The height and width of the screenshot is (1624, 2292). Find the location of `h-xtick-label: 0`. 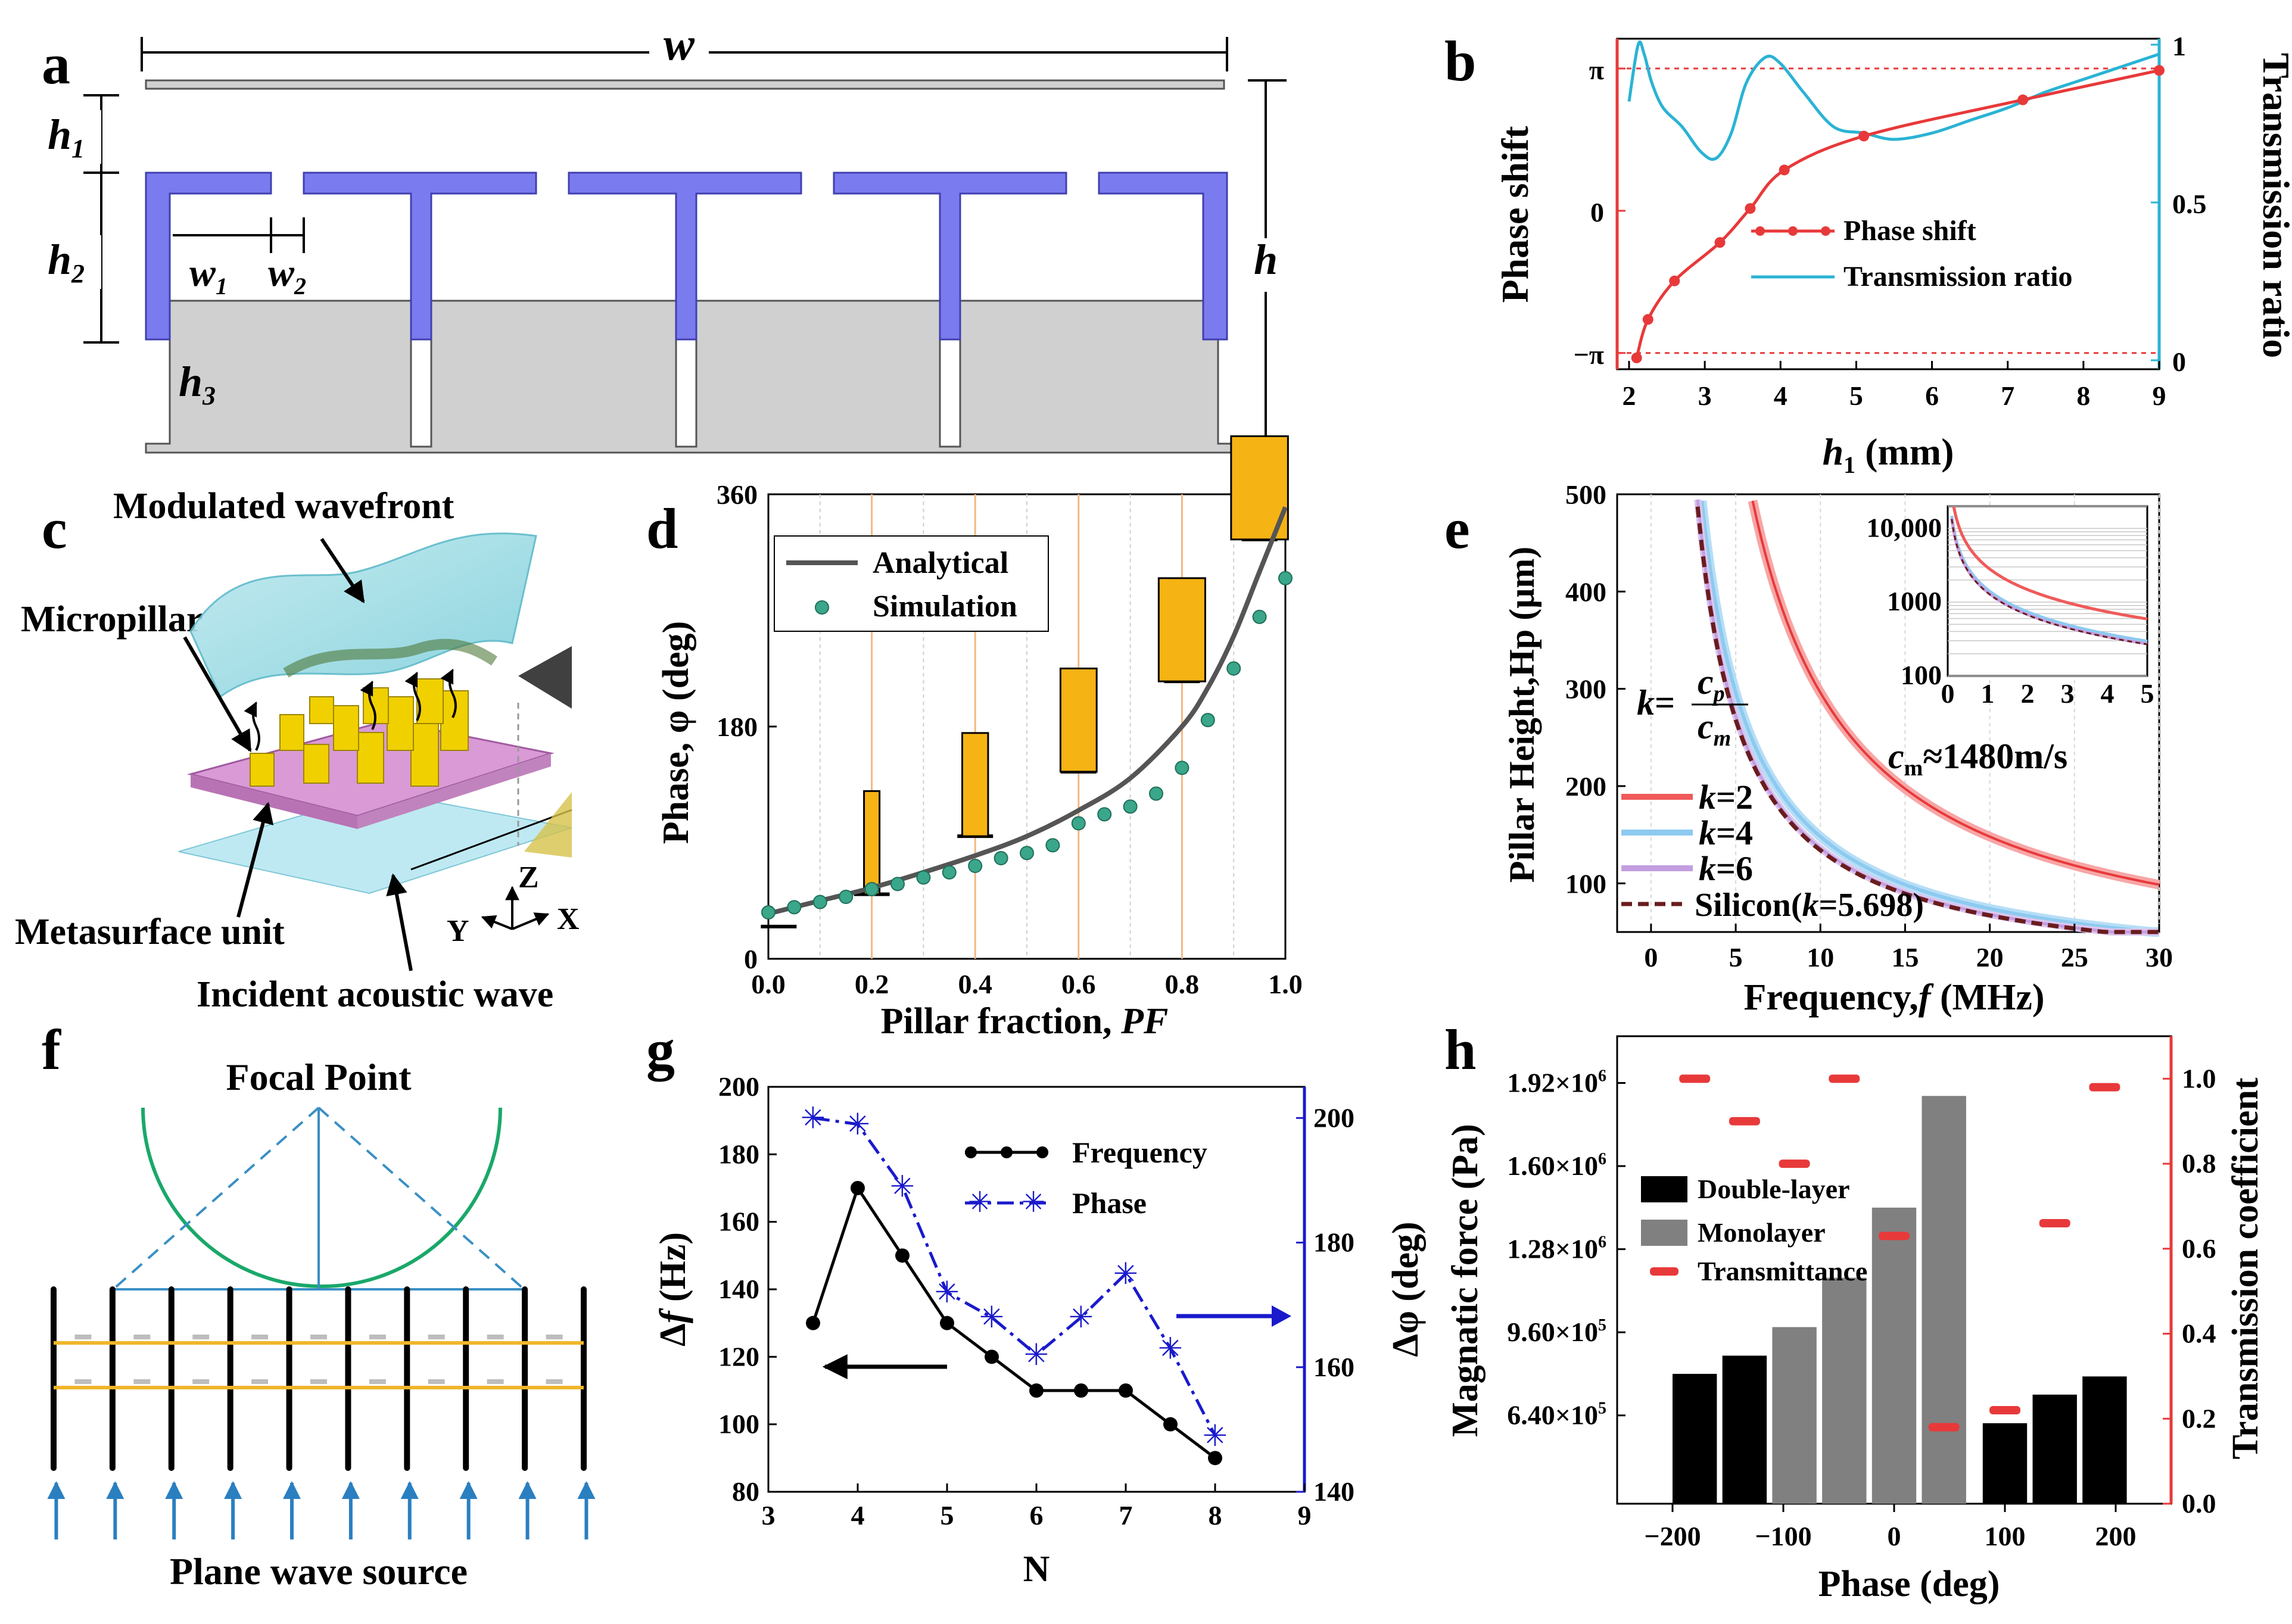

h-xtick-label: 0 is located at coordinates (1894, 1536).